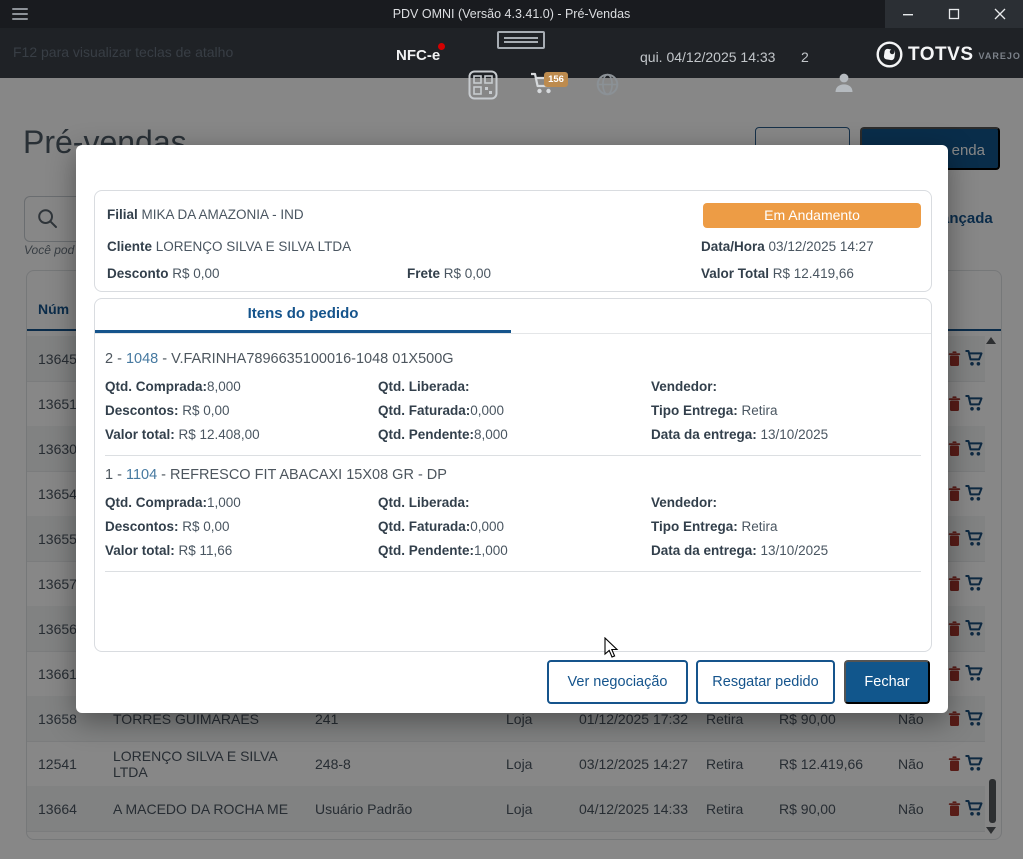 The image size is (1023, 859). What do you see at coordinates (889, 54) in the screenshot?
I see `brand-logo-icon` at bounding box center [889, 54].